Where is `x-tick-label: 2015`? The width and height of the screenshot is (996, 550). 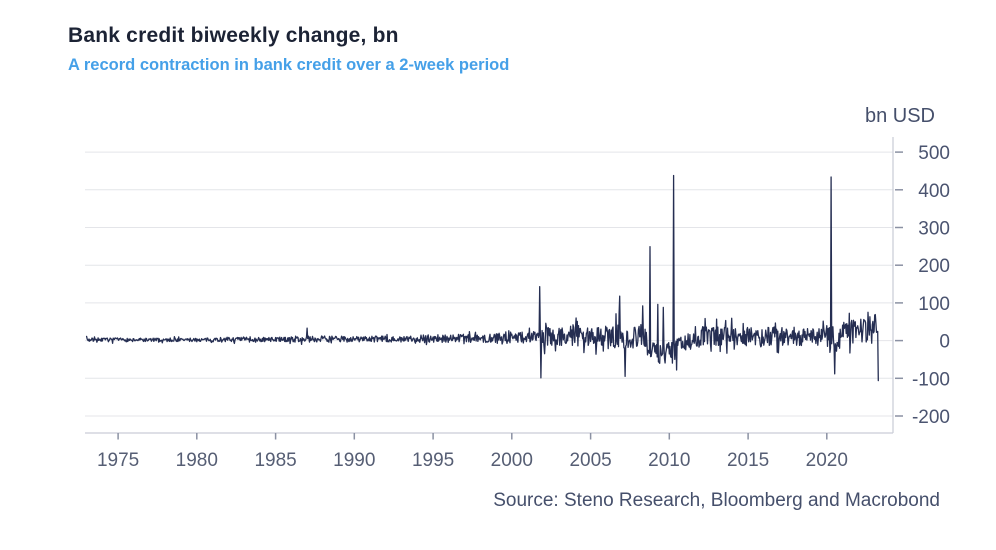
x-tick-label: 2015 is located at coordinates (748, 460).